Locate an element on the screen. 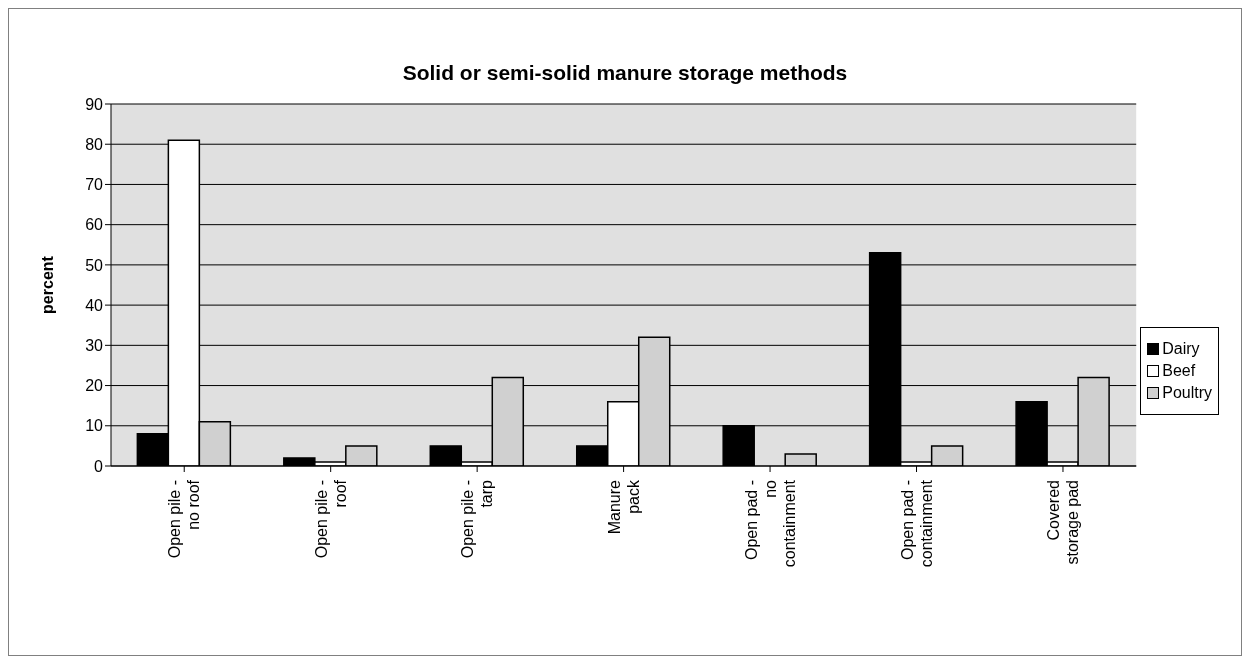 The image size is (1250, 664). legend-label: Dairy is located at coordinates (1181, 349).